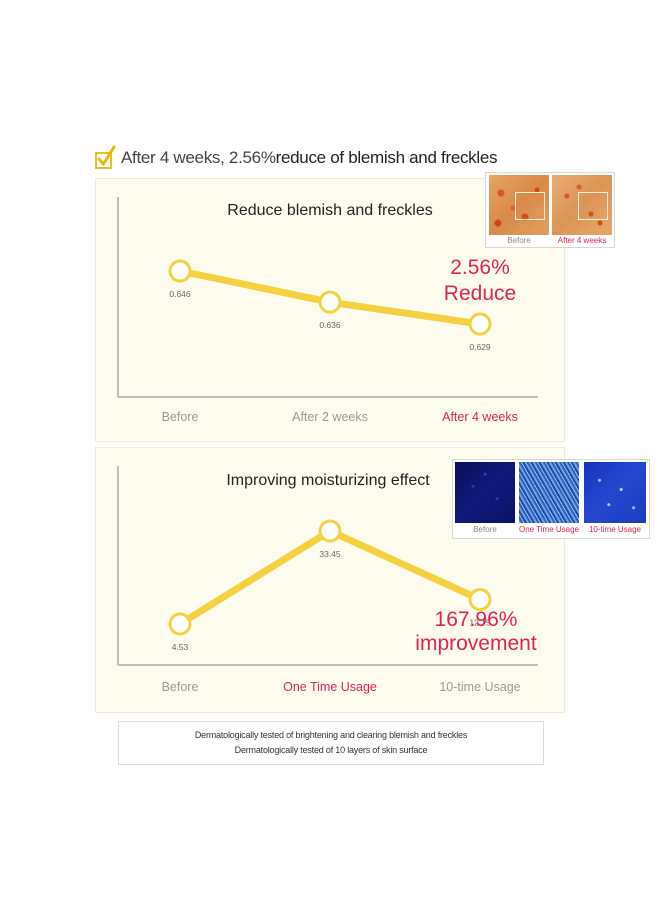 This screenshot has height=904, width=660. Describe the element at coordinates (330, 687) in the screenshot. I see `category-label: One Time Usage` at that location.